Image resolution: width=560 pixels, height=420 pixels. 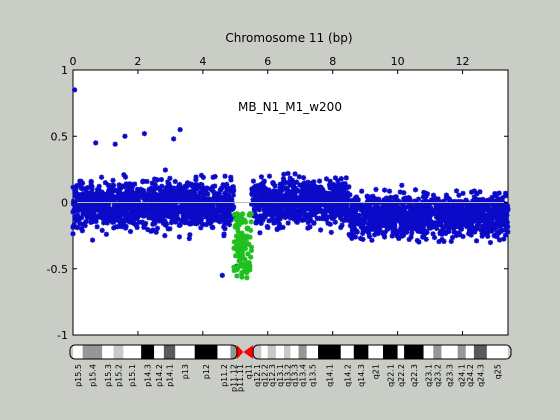 What do you see at coordinates (272, 375) in the screenshot?
I see `band-label: q12.3` at bounding box center [272, 375].